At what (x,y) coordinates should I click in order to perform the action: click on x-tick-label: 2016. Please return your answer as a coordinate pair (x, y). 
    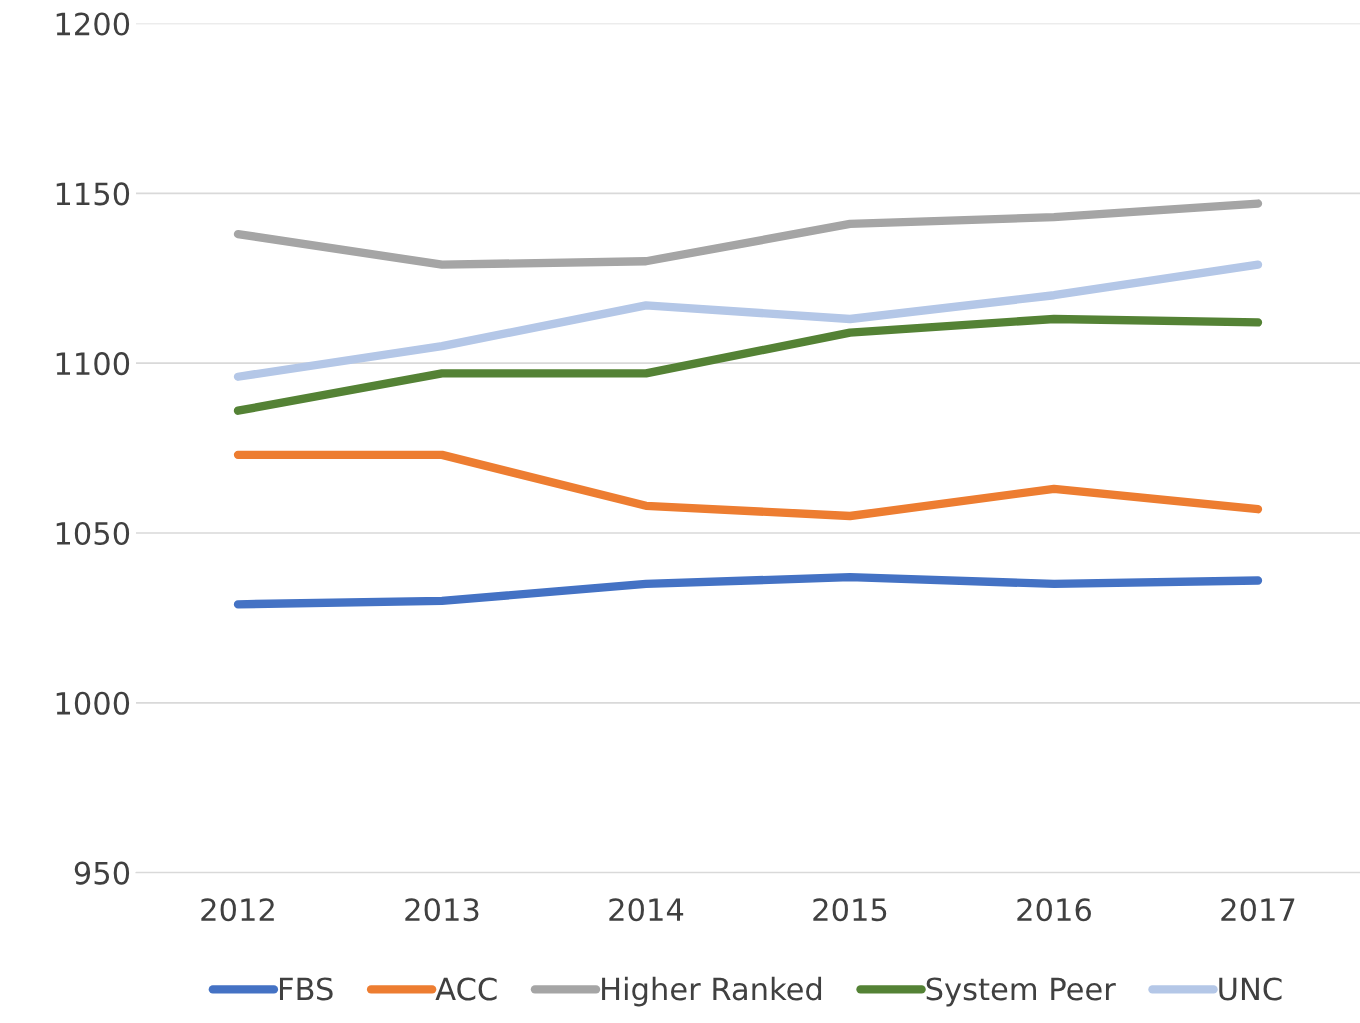
    Looking at the image, I should click on (1054, 910).